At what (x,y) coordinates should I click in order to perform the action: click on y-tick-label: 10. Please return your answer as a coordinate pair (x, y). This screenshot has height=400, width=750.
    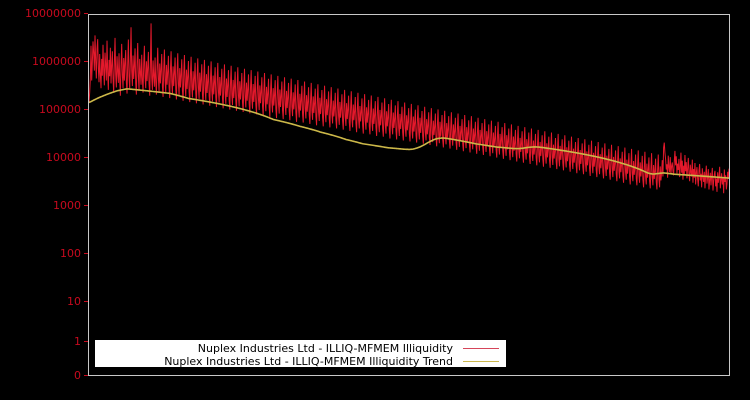
    Looking at the image, I should click on (74, 301).